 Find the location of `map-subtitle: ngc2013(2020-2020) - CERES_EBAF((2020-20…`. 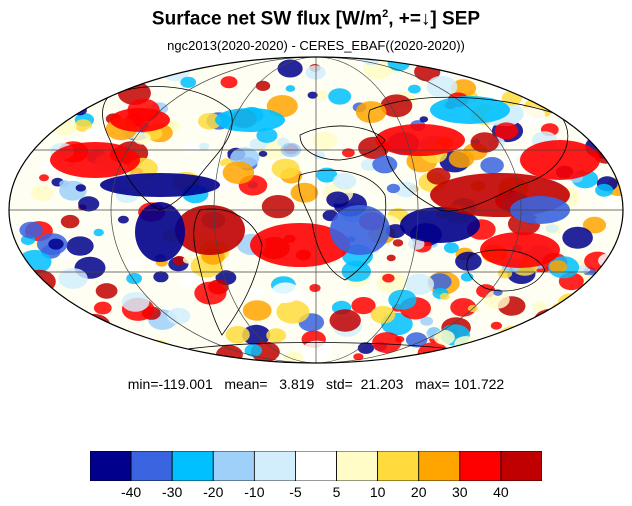

map-subtitle: ngc2013(2020-2020) - CERES_EBAF((2020-20… is located at coordinates (316, 45).